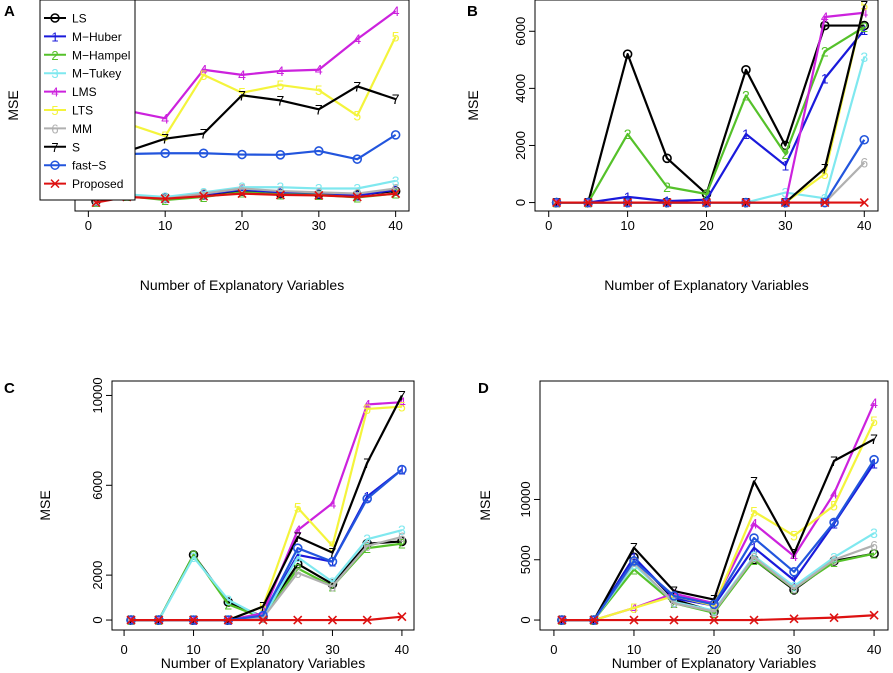 This screenshot has width=893, height=673. What do you see at coordinates (97, 37) in the screenshot?
I see `legend-label-m-huber: M−Huber` at bounding box center [97, 37].